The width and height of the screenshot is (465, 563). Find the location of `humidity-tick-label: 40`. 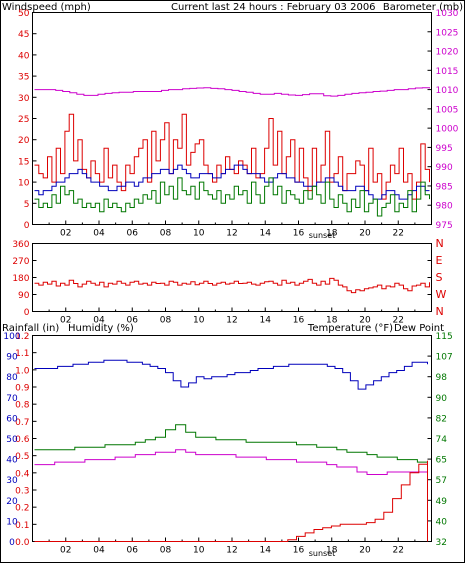

humidity-tick-label: 40 is located at coordinates (12, 461).